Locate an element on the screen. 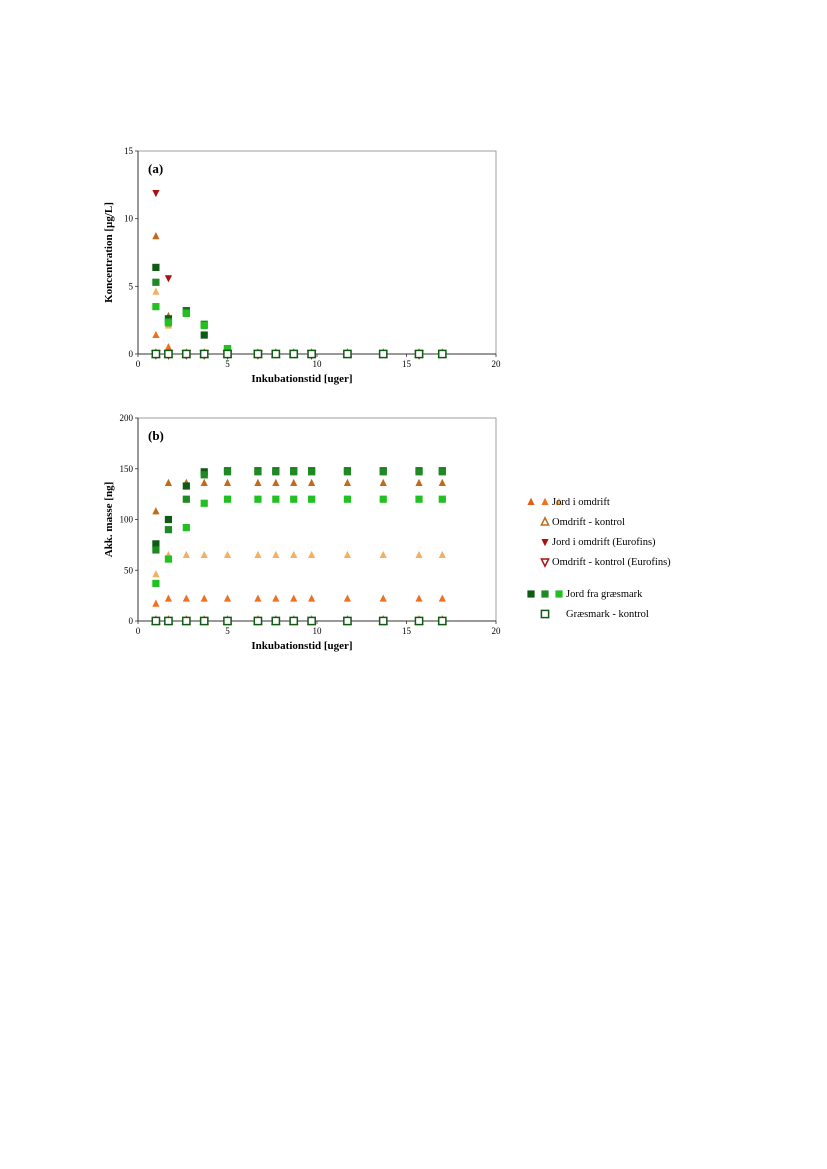  y-tick-label: 200 is located at coordinates (127, 418).